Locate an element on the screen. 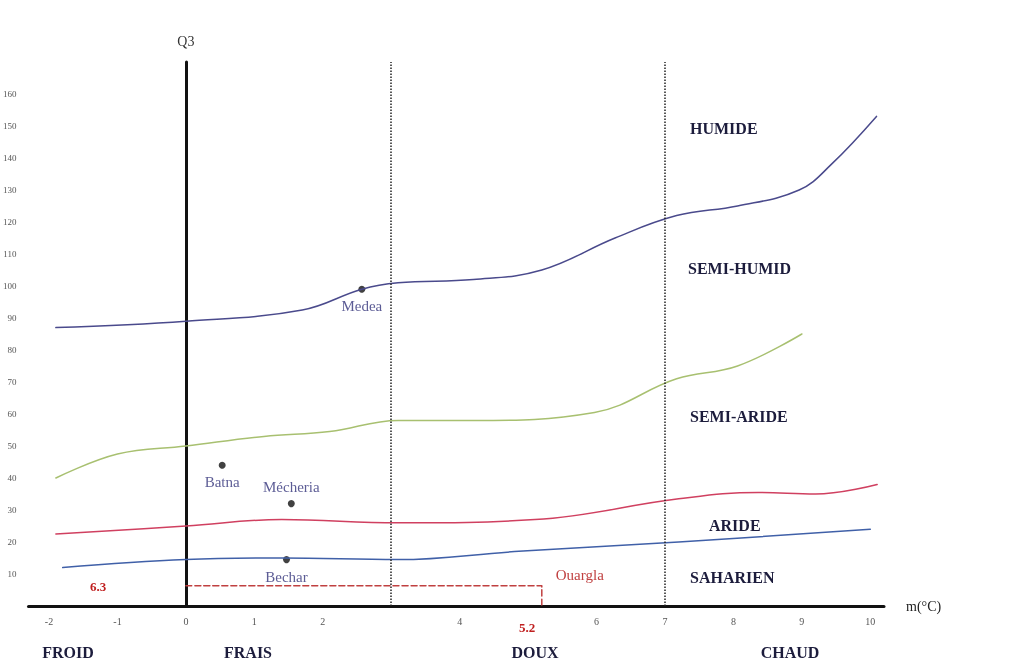 The width and height of the screenshot is (1026, 670). y-tick-label: 70 is located at coordinates (12, 382).